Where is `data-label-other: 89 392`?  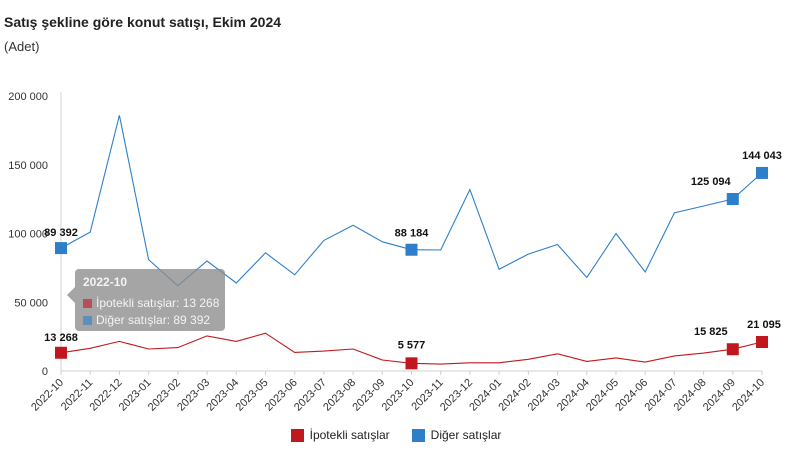 data-label-other: 89 392 is located at coordinates (61, 233).